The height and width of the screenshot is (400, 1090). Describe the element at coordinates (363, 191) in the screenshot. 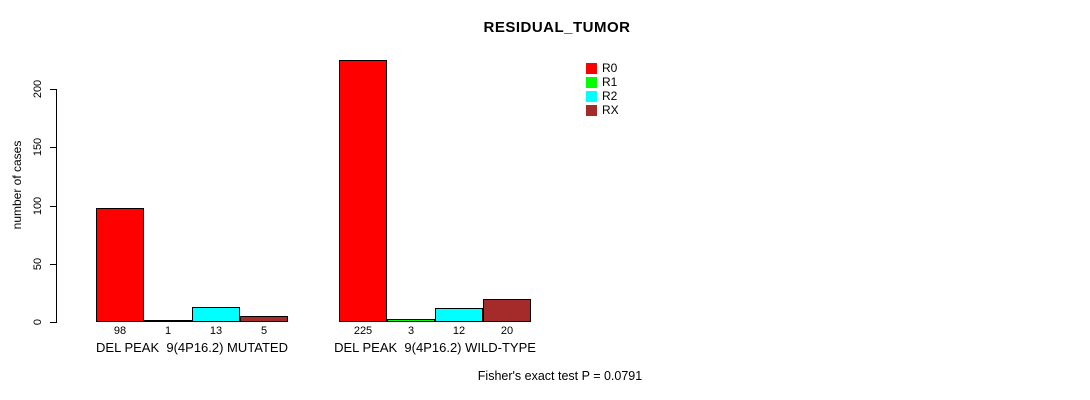

I see `bar-r0-group2` at that location.